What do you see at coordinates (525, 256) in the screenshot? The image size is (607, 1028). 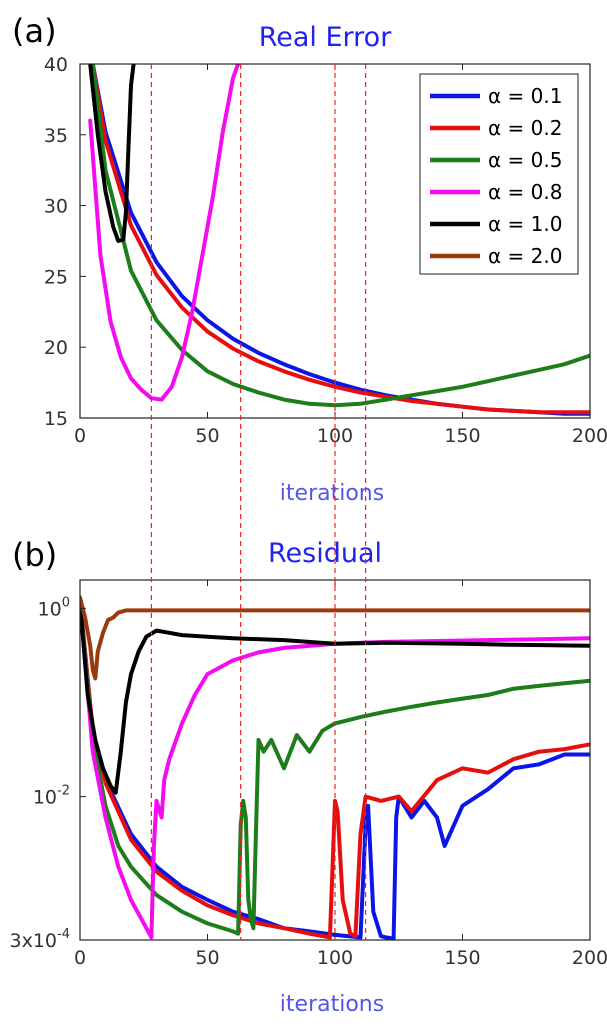 I see `legend-entry-label: α = 2.0` at bounding box center [525, 256].